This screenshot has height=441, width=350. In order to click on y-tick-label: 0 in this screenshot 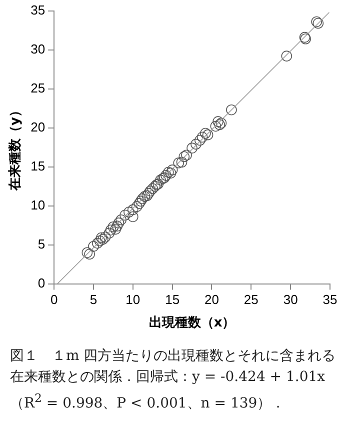, I will do `click(42, 282)`.